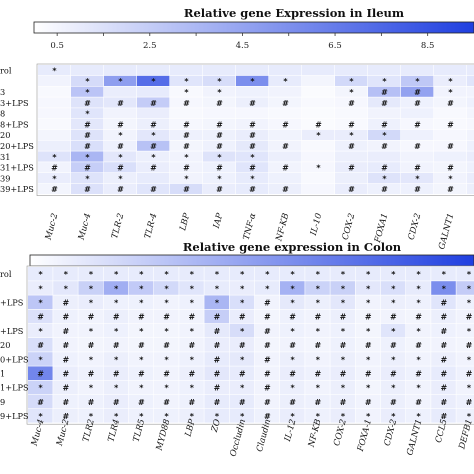  Describe the element at coordinates (428, 46) in the screenshot. I see `ileum-colorbar-tick-label: 8.5` at that location.